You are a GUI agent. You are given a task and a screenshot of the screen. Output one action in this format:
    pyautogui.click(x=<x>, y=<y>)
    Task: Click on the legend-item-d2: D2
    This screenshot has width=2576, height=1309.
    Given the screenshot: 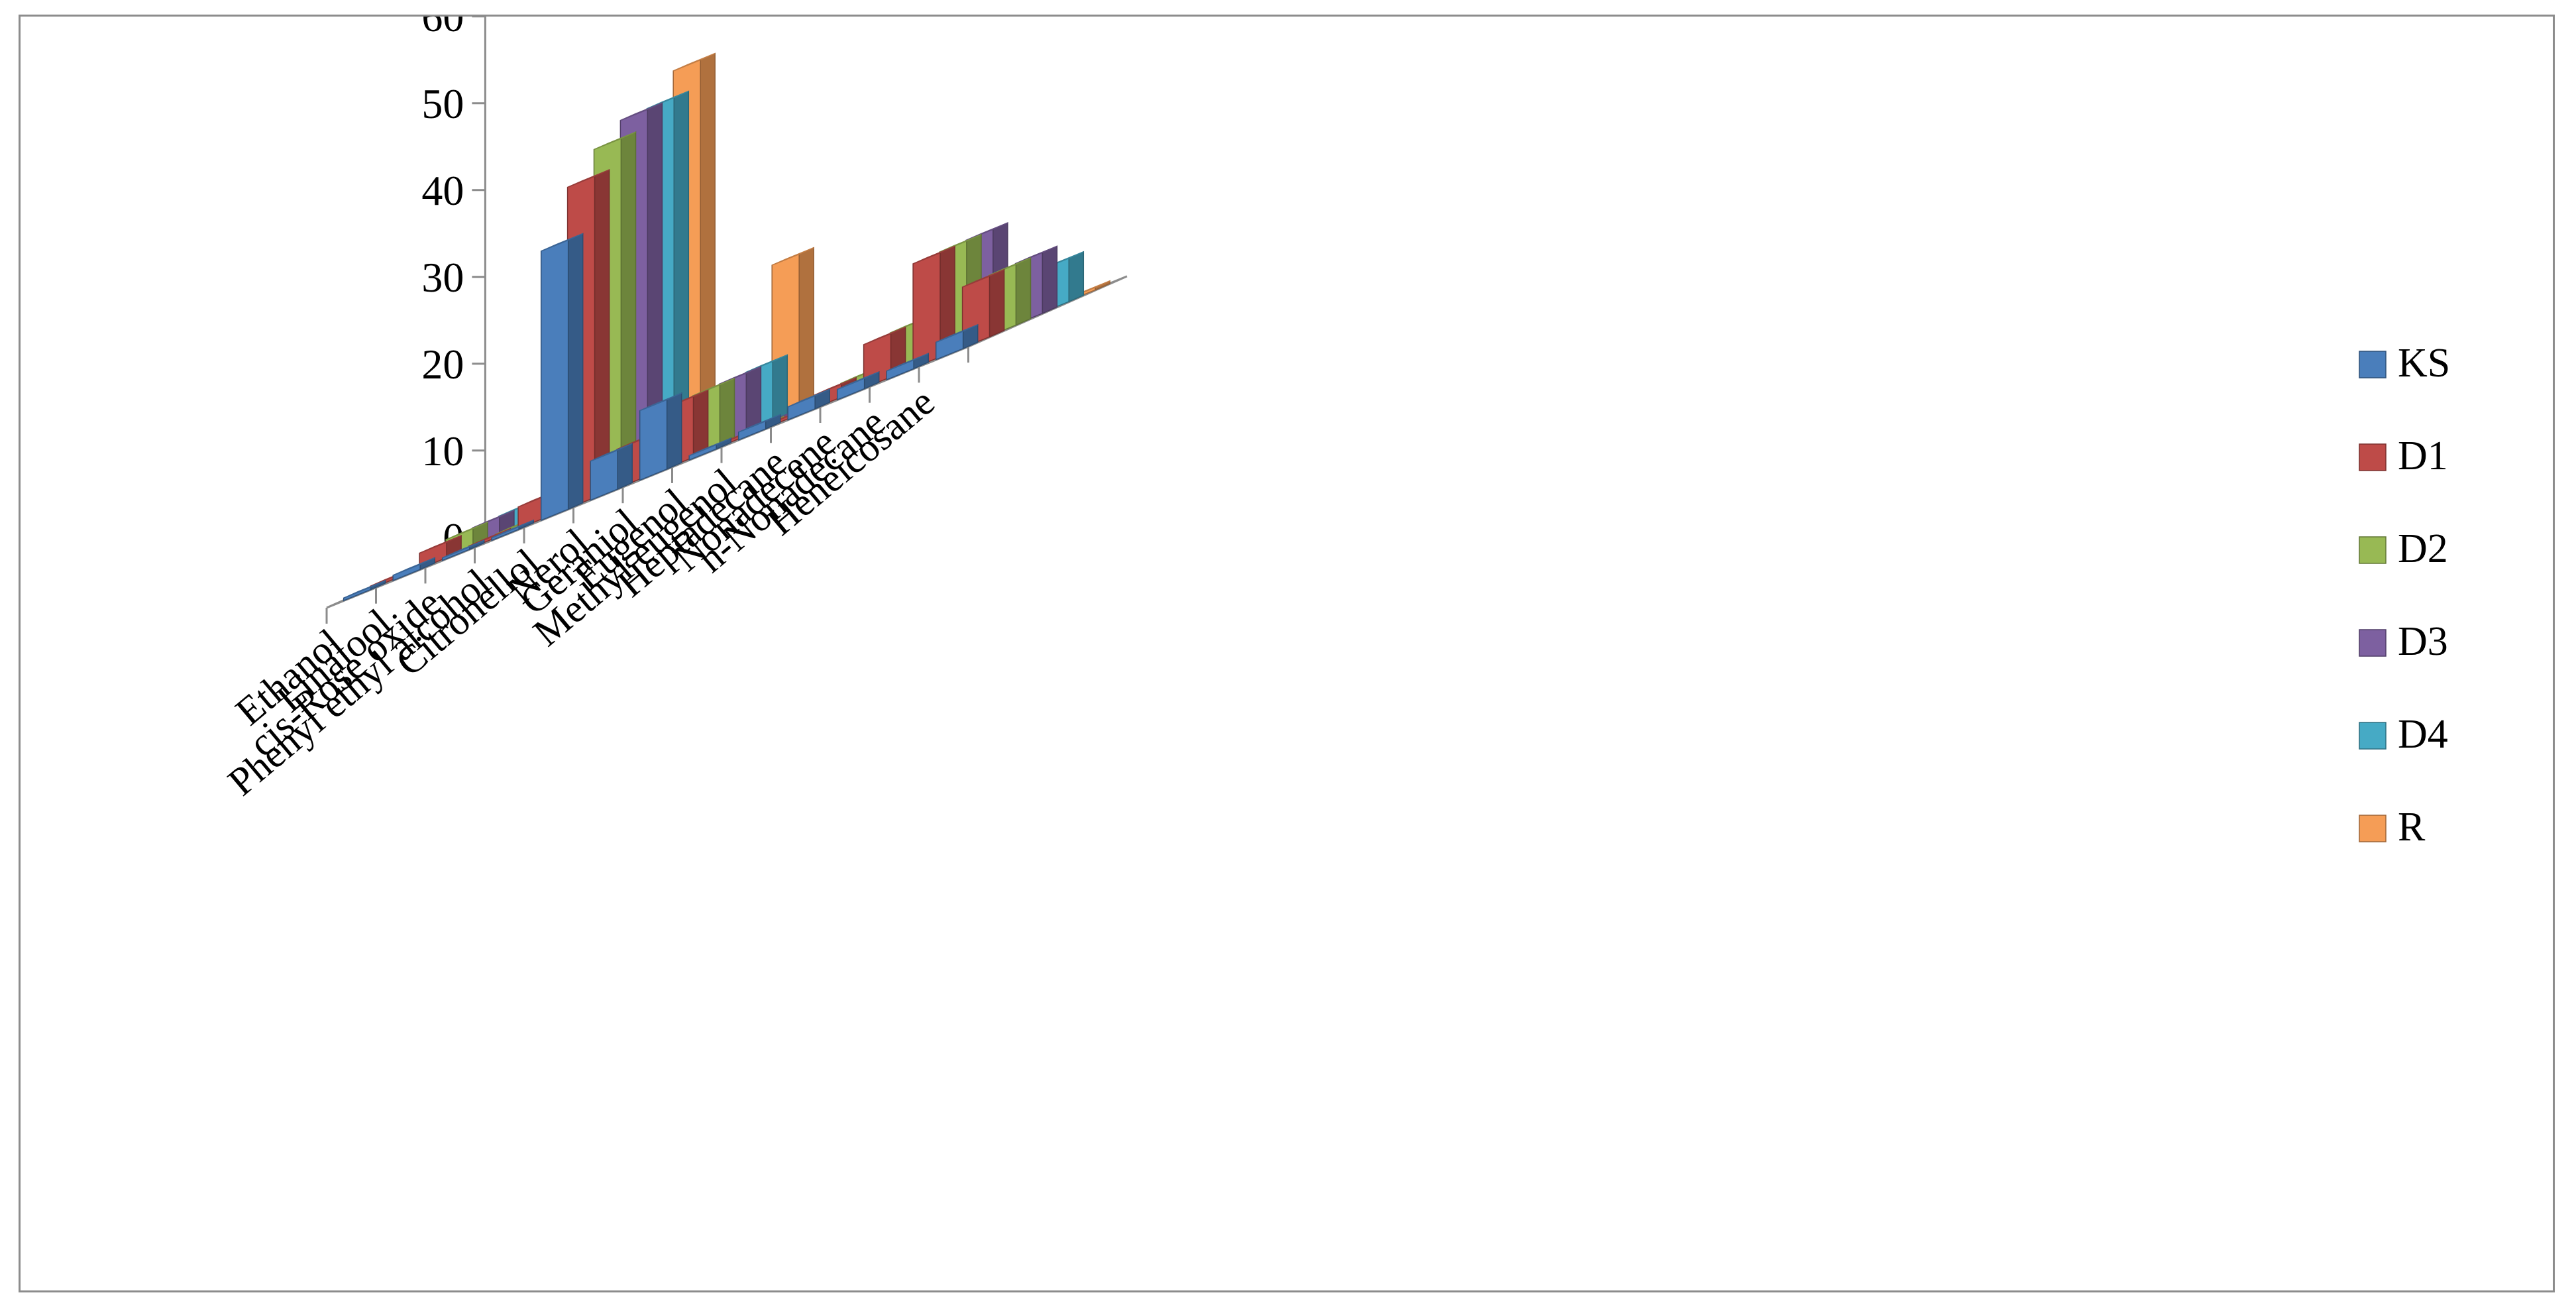 What is the action you would take?
    pyautogui.click(x=2403, y=548)
    